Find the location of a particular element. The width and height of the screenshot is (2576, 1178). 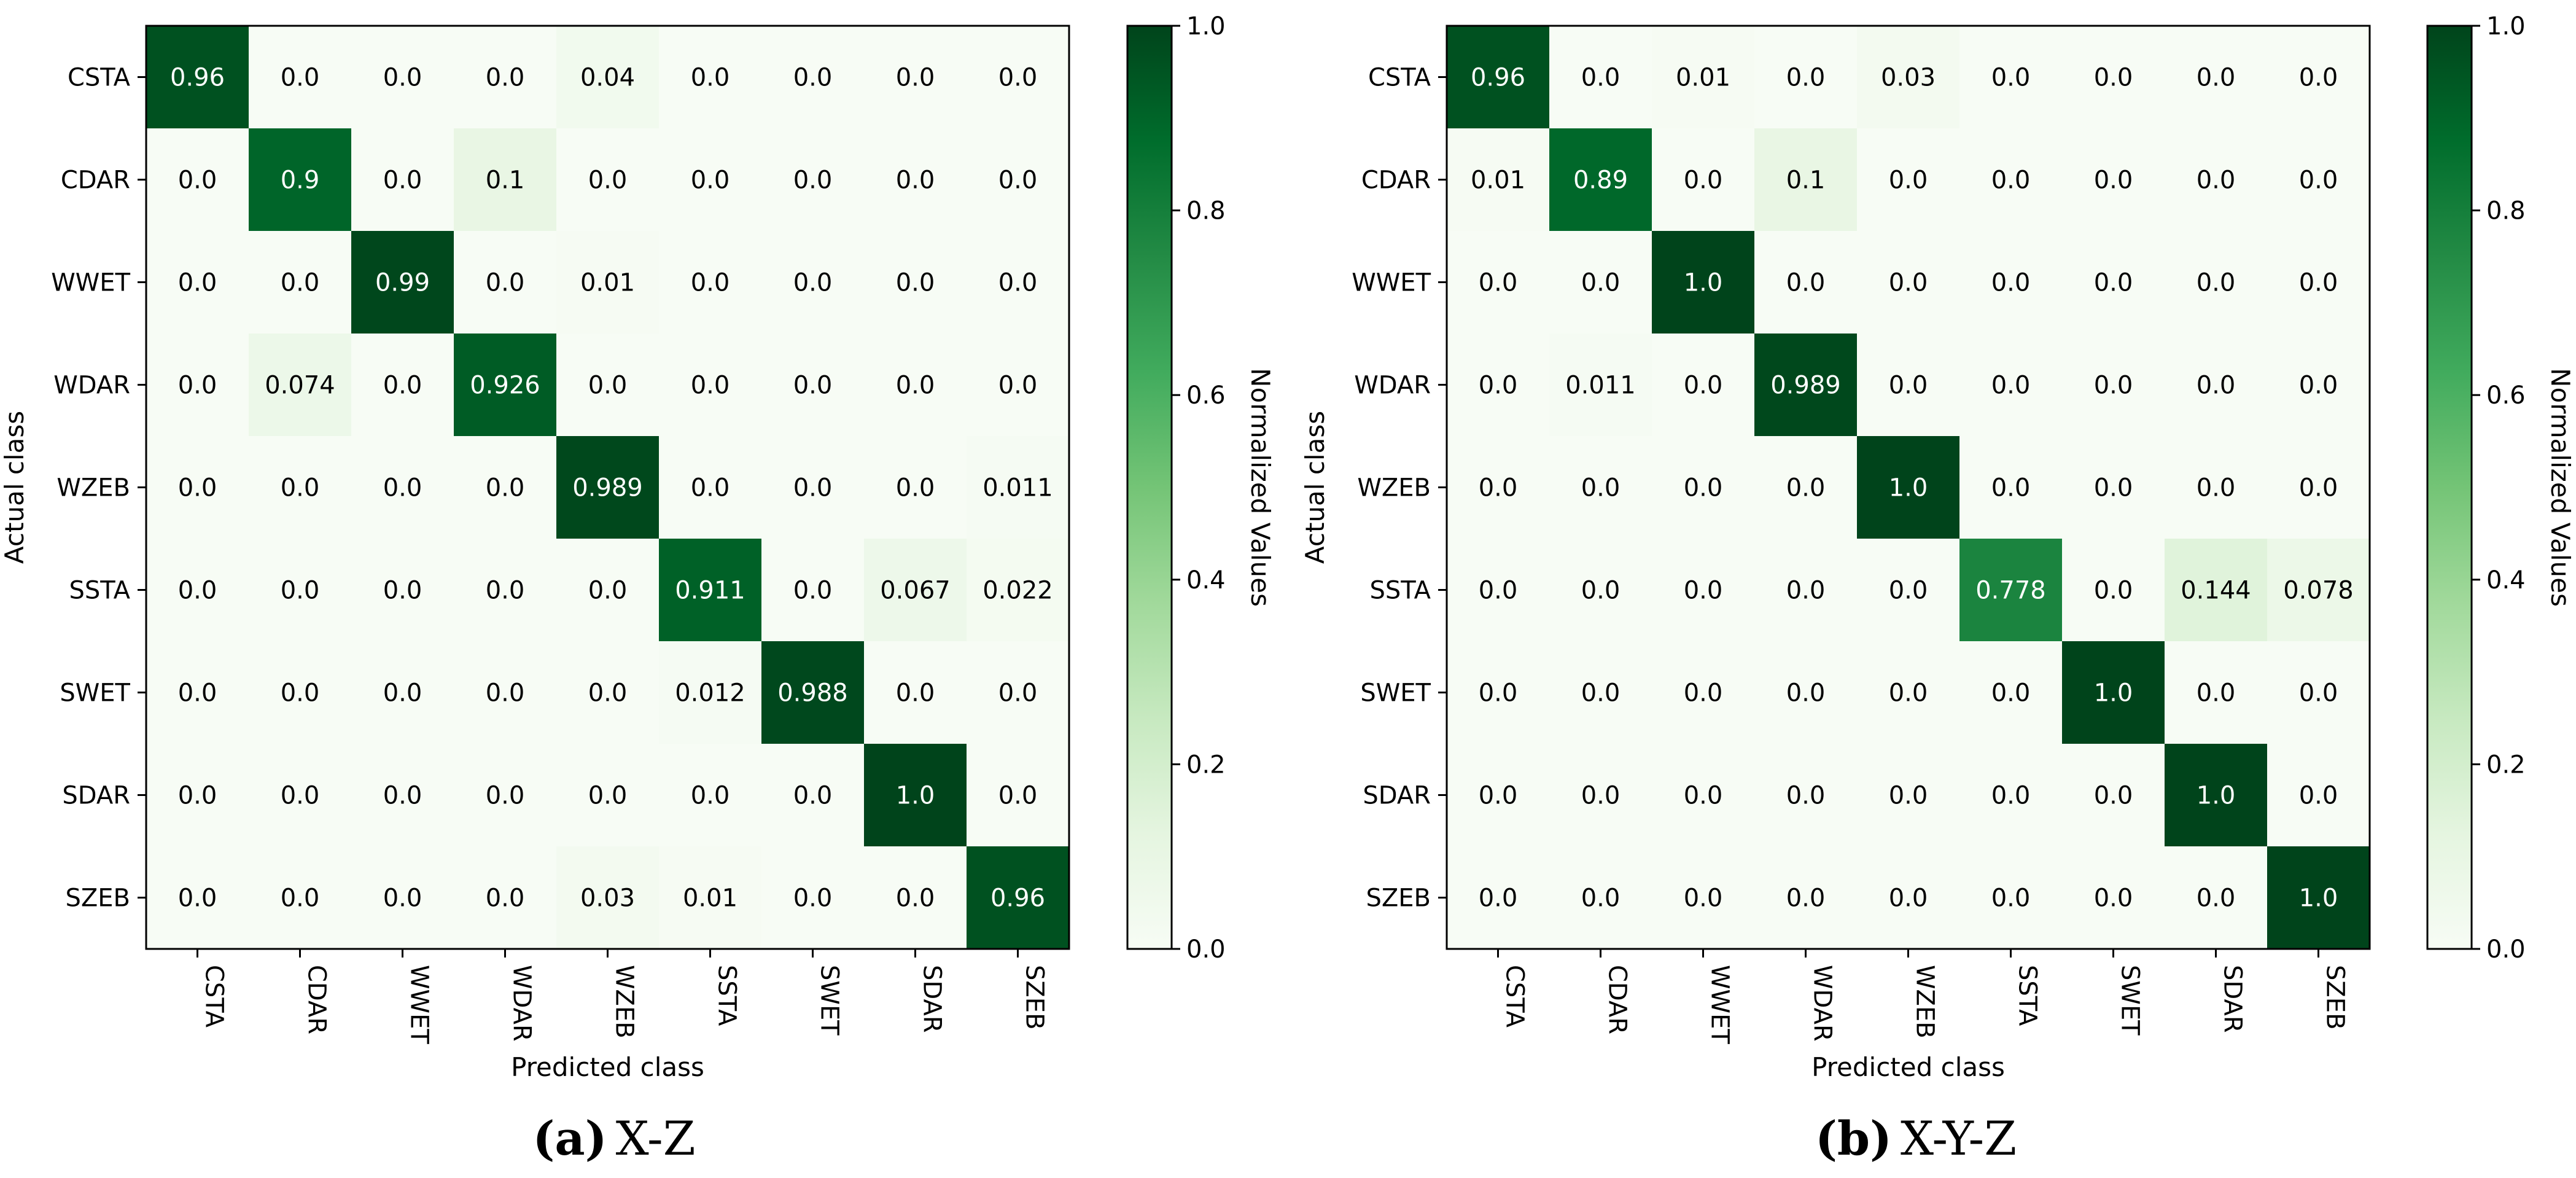

colorbar-tick-label: 0.8 is located at coordinates (2506, 211).